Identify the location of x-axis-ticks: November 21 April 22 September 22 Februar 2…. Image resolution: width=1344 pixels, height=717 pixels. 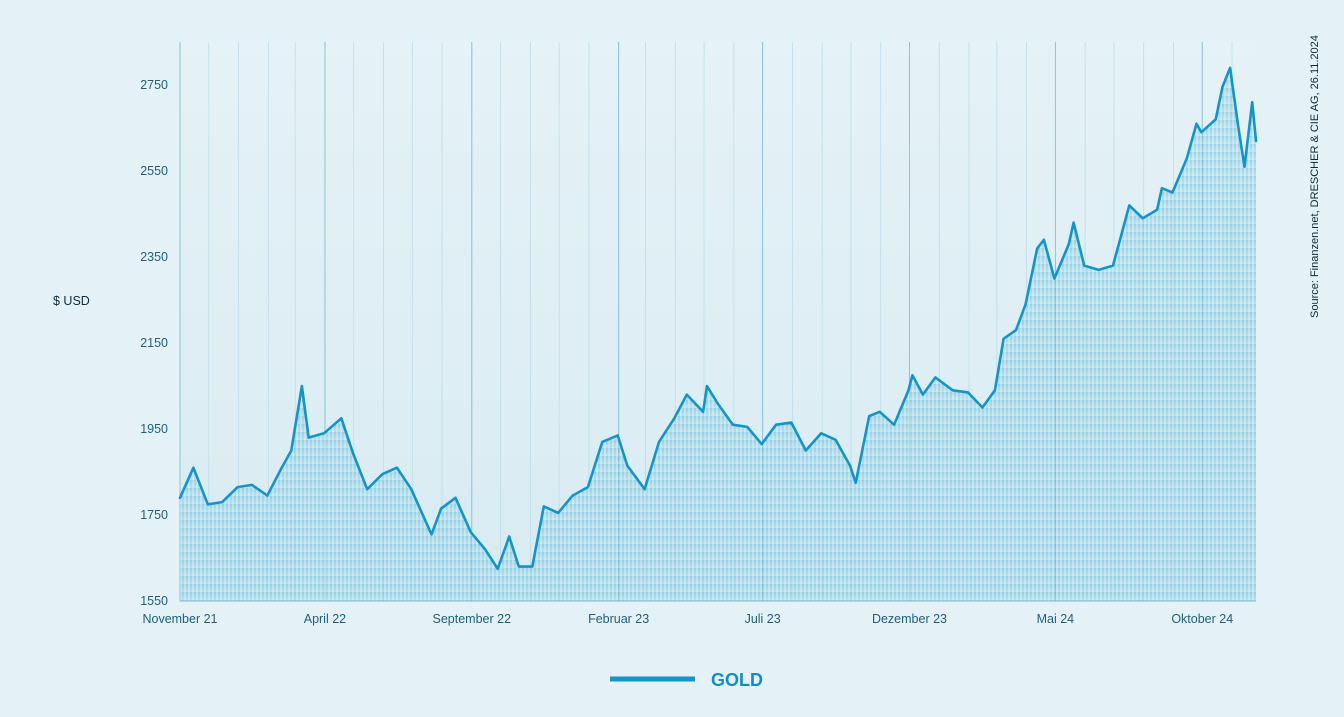
(687, 619).